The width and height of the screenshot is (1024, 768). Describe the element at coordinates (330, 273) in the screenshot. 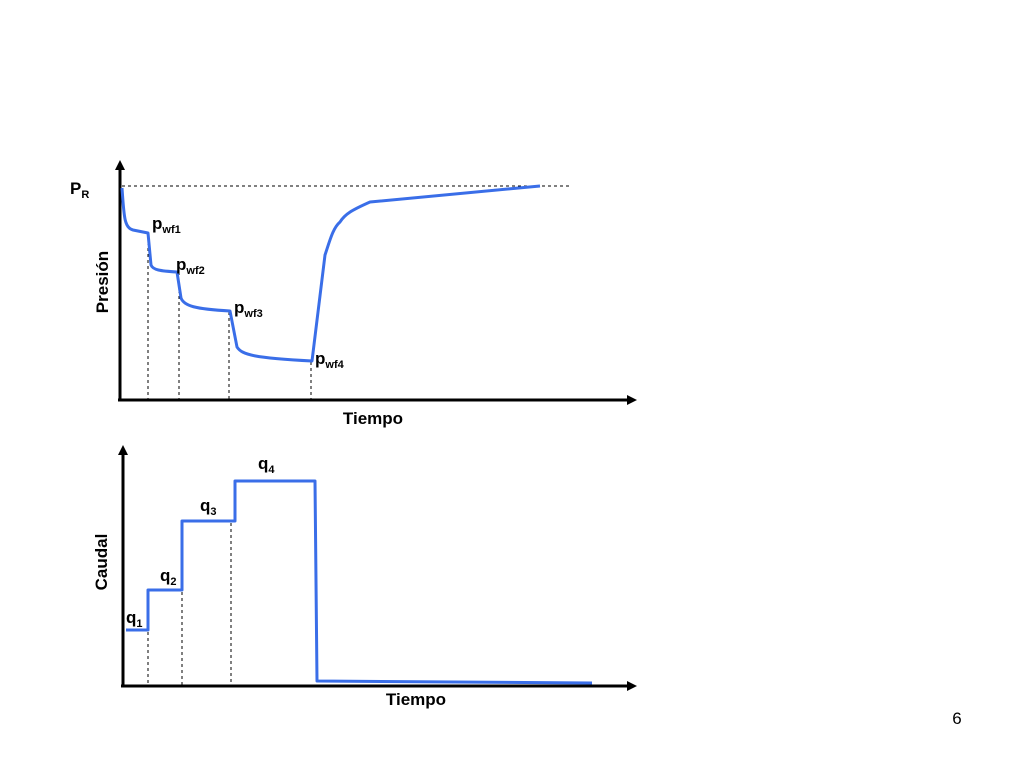

I see `pressure-curve` at that location.